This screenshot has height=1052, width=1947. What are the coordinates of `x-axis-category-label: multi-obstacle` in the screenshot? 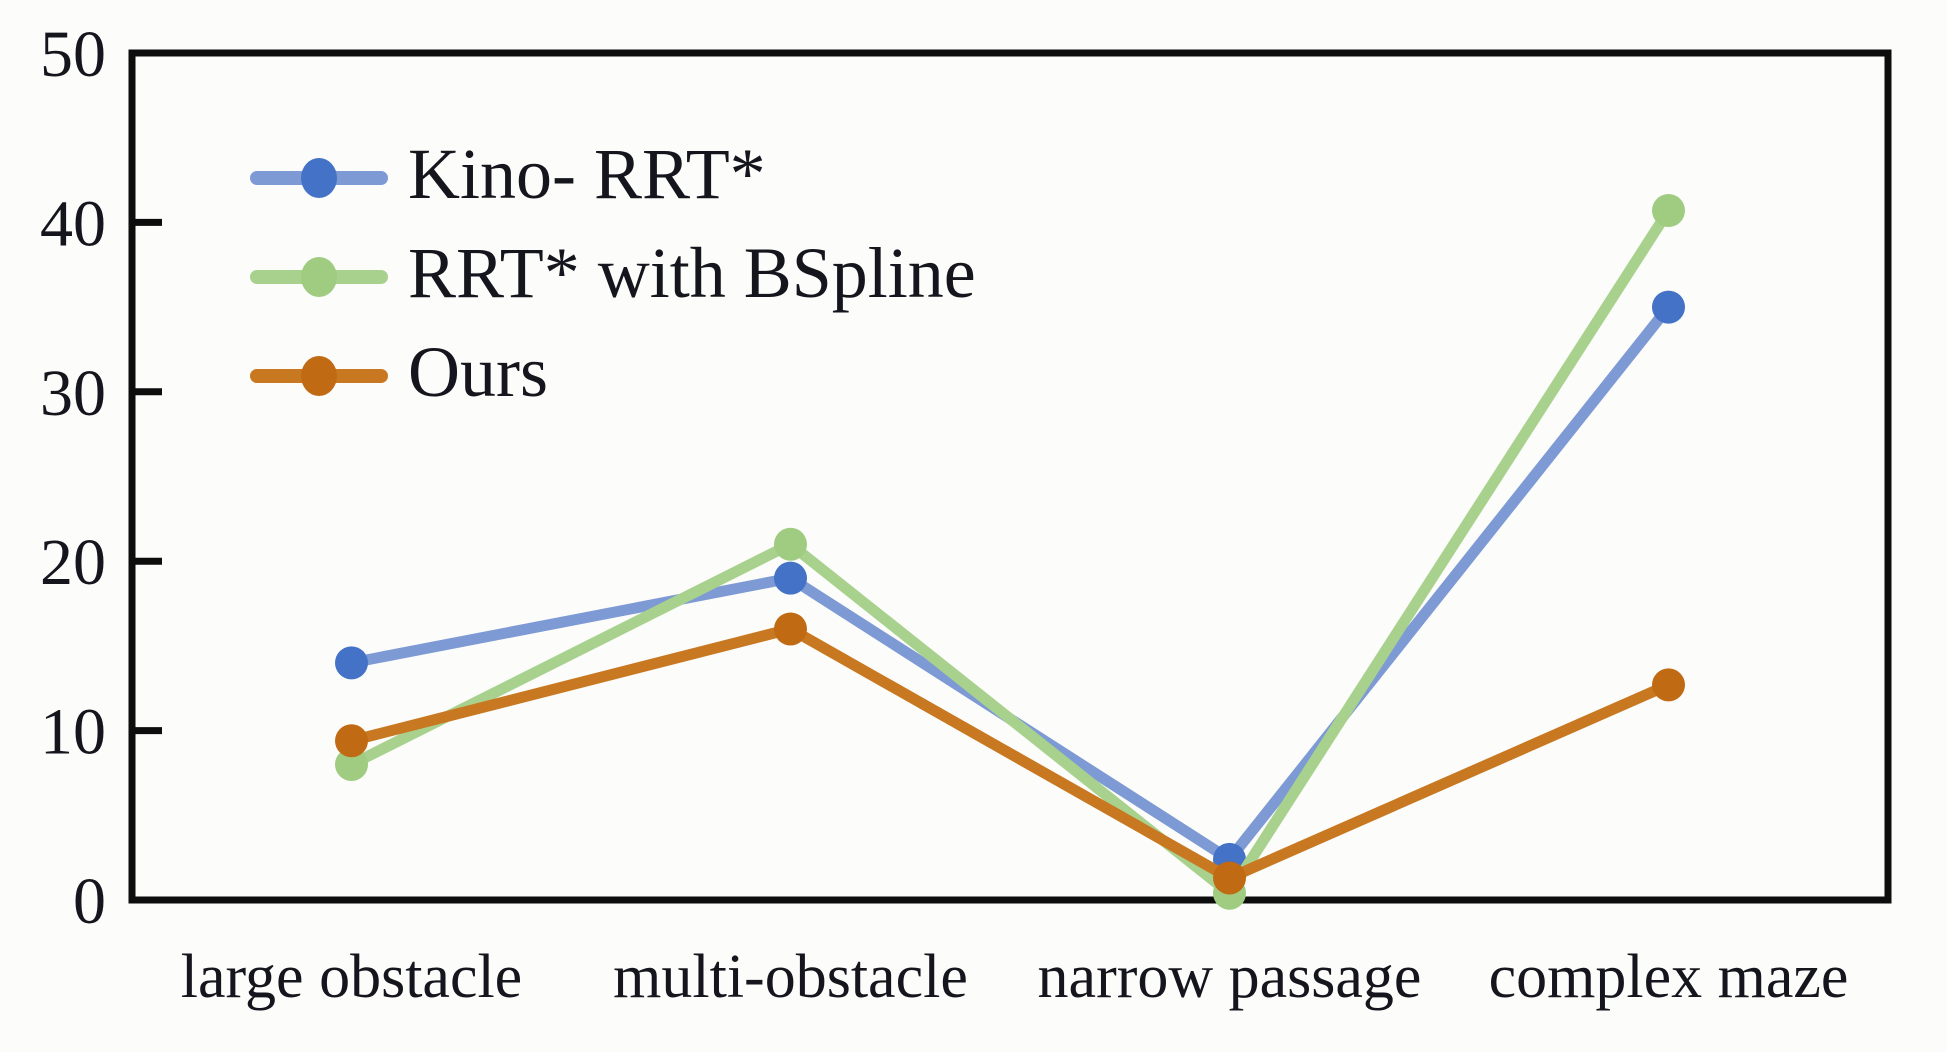 It's located at (790, 977).